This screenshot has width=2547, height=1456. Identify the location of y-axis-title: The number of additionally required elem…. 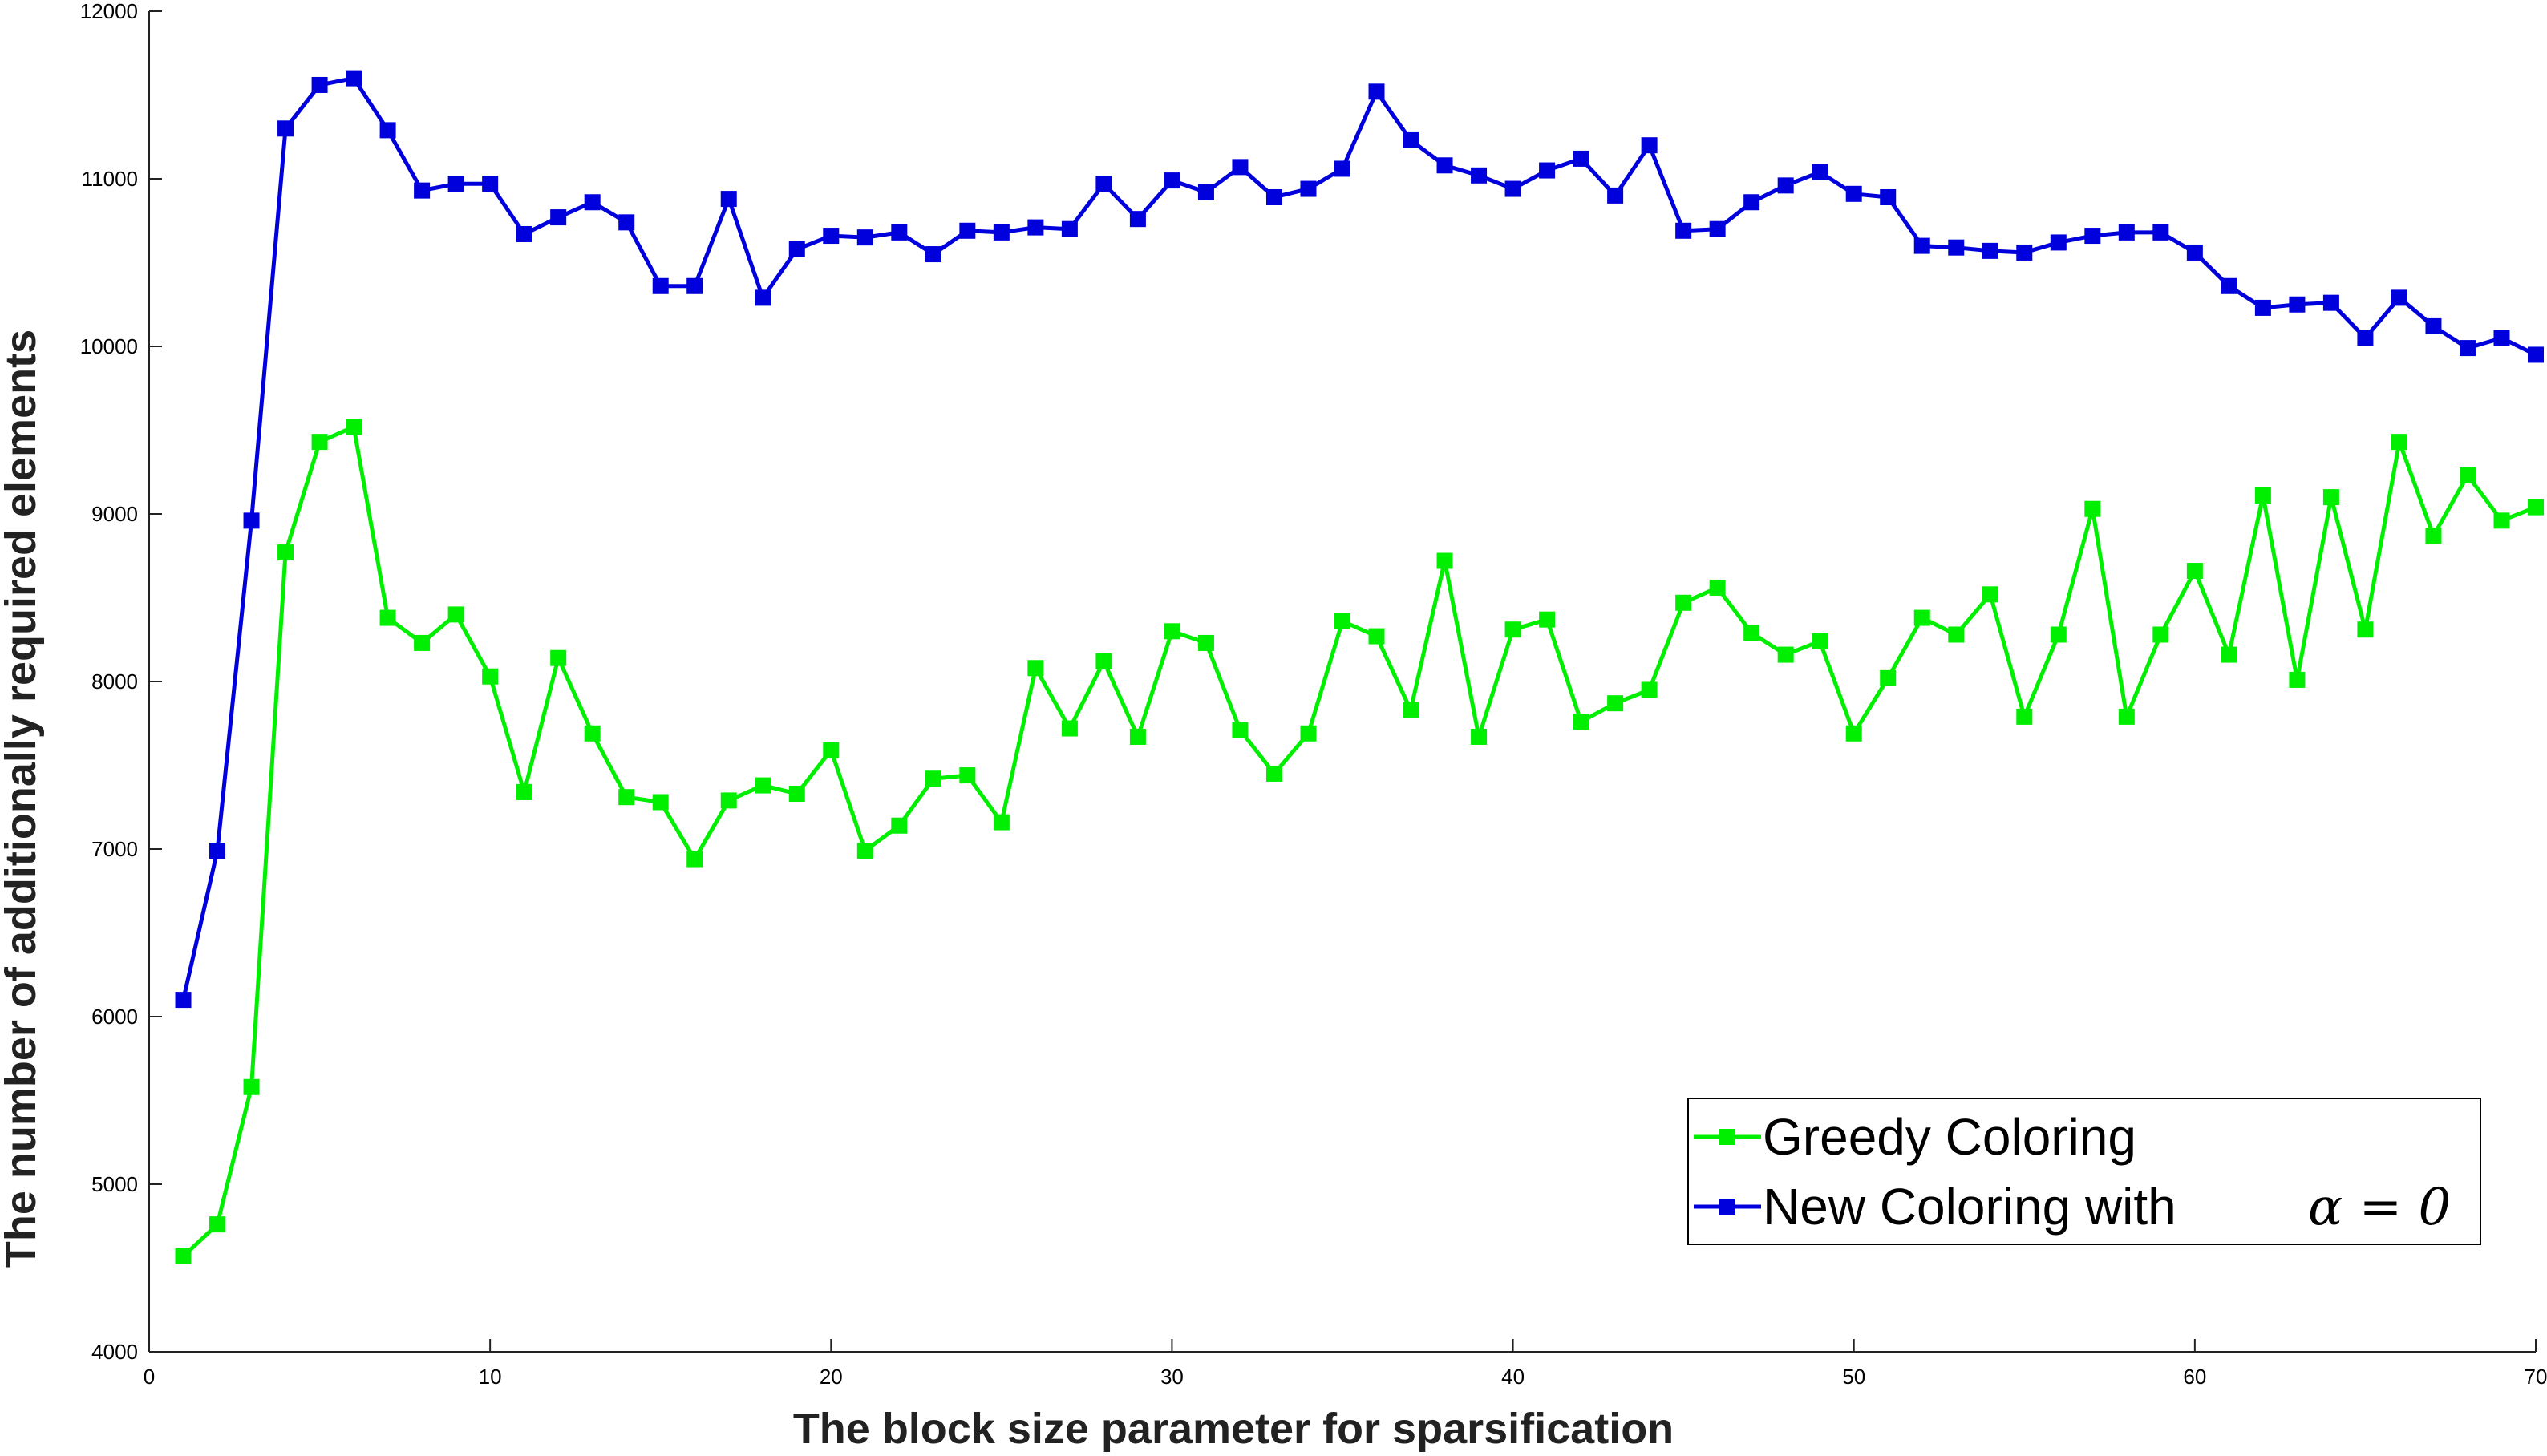
(22, 799).